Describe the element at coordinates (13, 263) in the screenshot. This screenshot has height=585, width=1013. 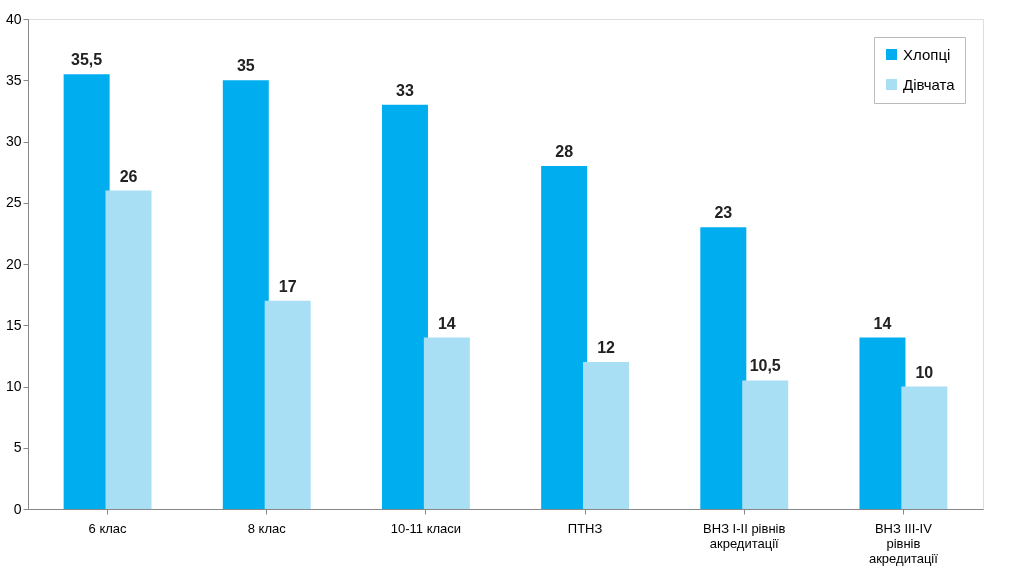
I see `y-tick-label: 20` at that location.